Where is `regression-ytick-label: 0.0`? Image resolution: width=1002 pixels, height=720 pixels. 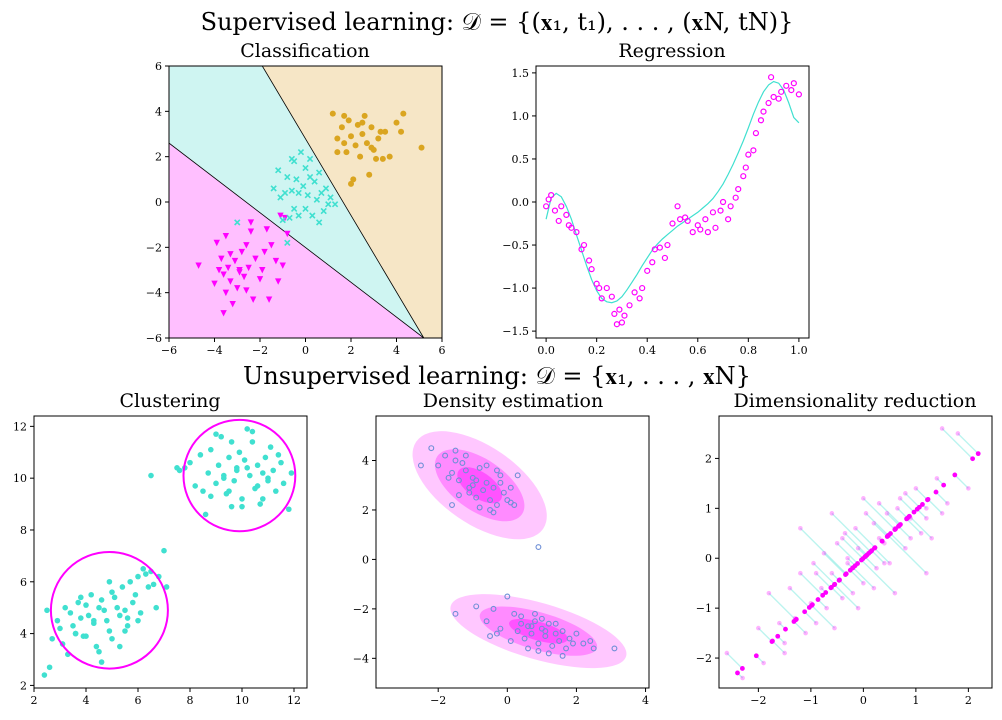 regression-ytick-label: 0.0 is located at coordinates (521, 202).